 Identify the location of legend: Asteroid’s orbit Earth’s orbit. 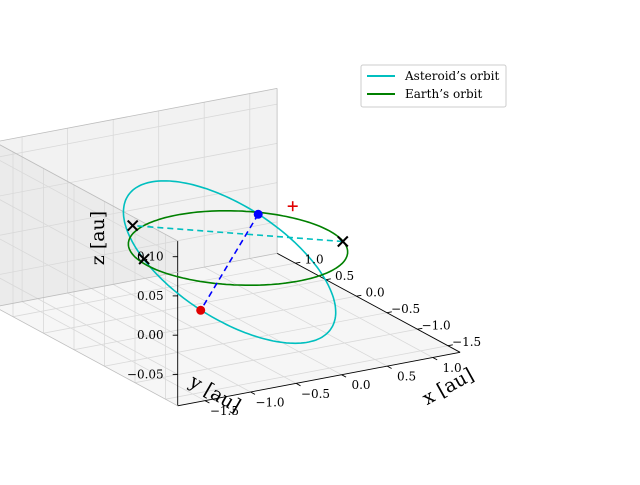
(433, 86).